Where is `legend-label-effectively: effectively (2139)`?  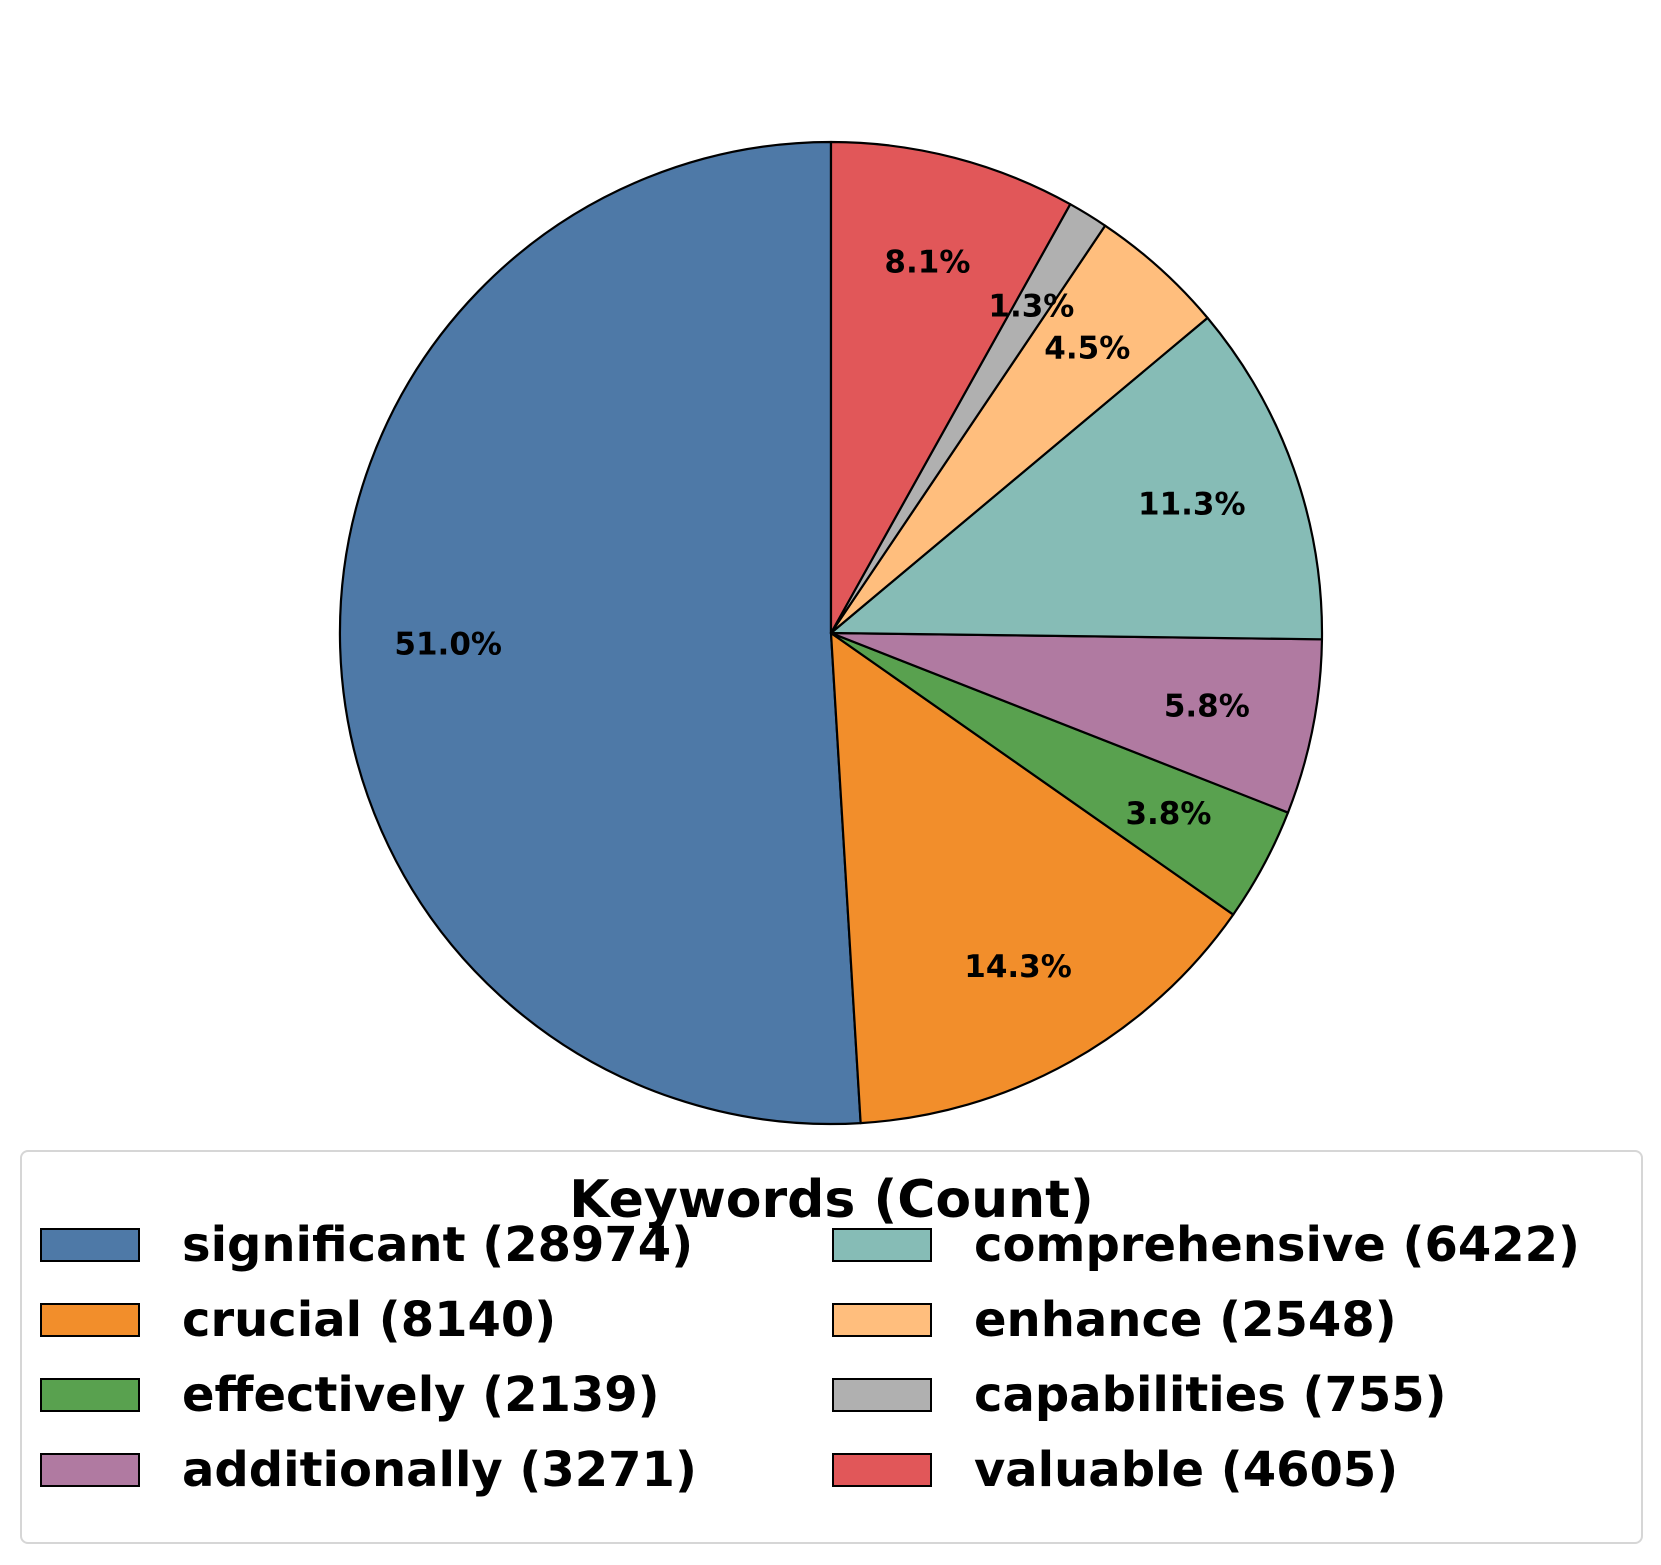 legend-label-effectively: effectively (2139) is located at coordinates (421, 1395).